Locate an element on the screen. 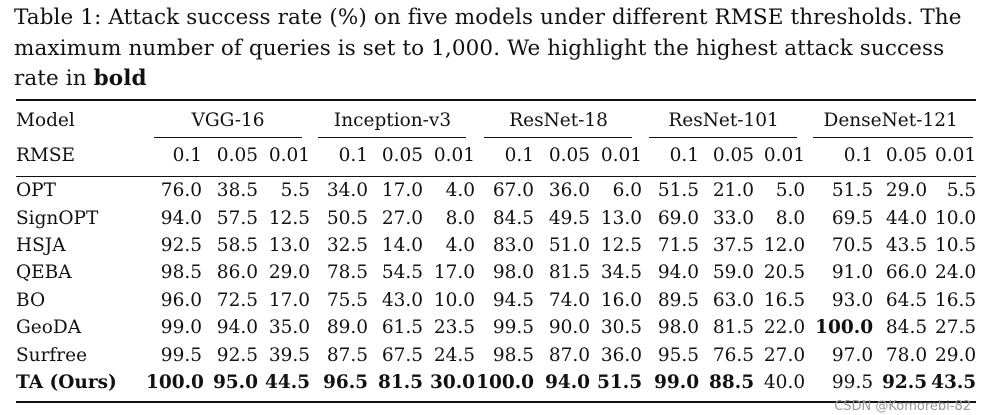  table-cell: 96.0 is located at coordinates (181, 300).